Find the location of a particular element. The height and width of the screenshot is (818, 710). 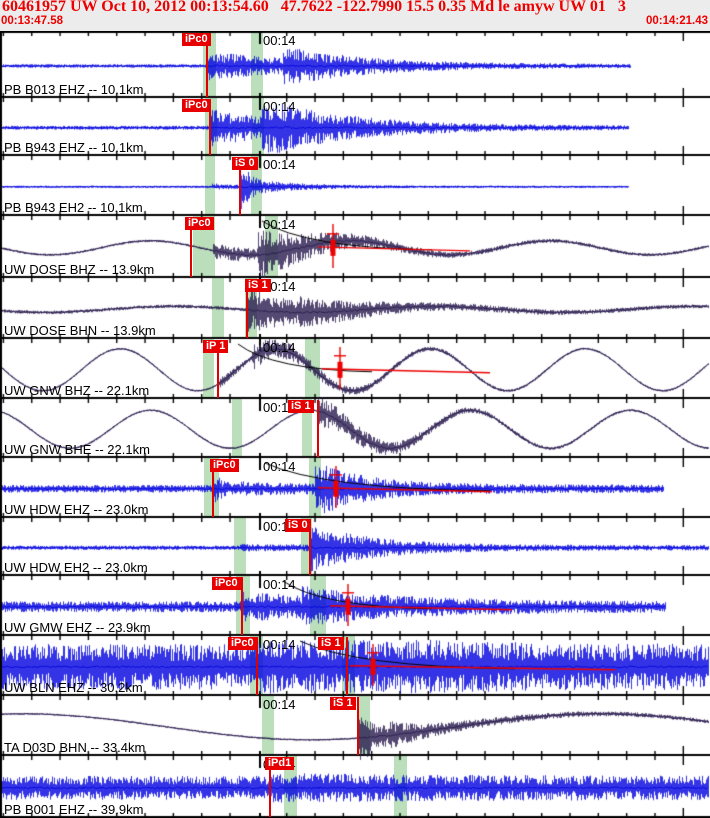

station-label: UW HDW EH2 -- 23.0km is located at coordinates (76, 567).